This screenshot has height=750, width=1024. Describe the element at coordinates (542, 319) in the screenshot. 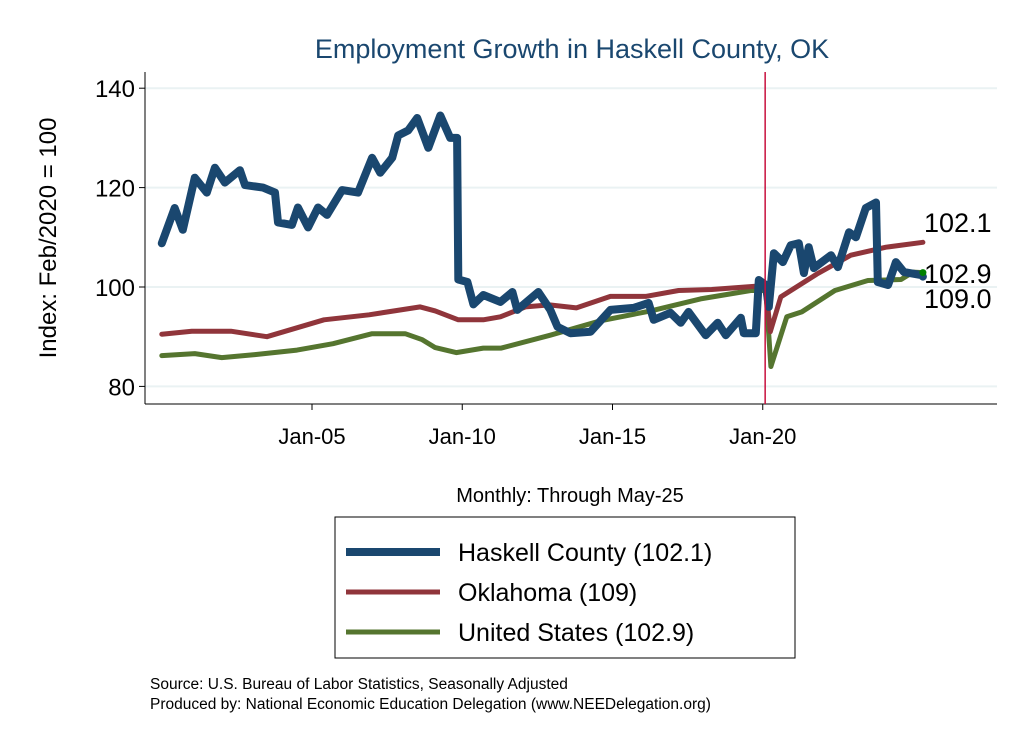

I see `series-line-united-states` at that location.